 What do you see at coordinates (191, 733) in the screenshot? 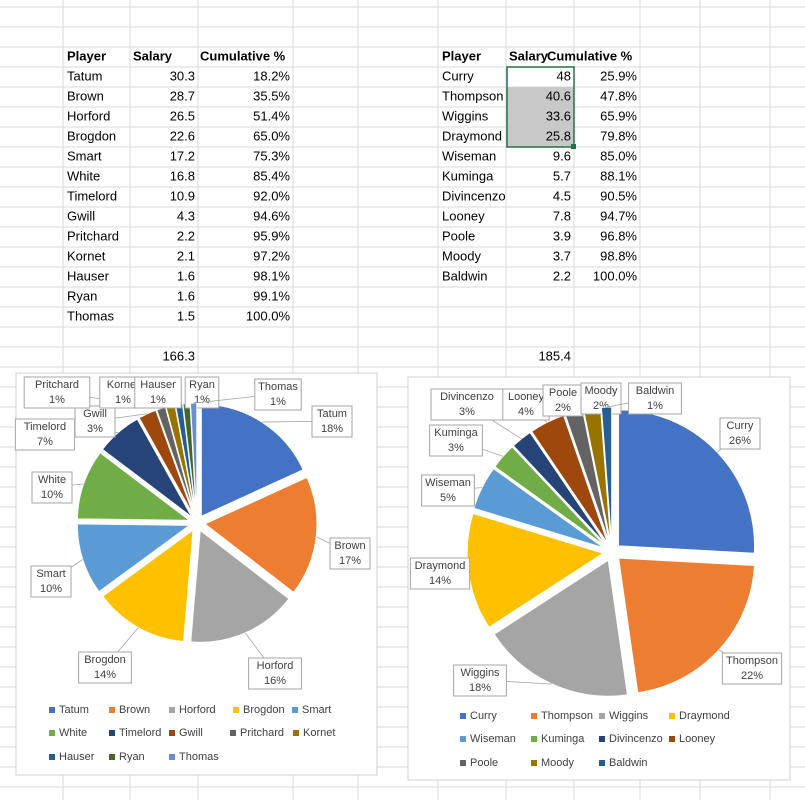
I see `legend-label: Gwill` at bounding box center [191, 733].